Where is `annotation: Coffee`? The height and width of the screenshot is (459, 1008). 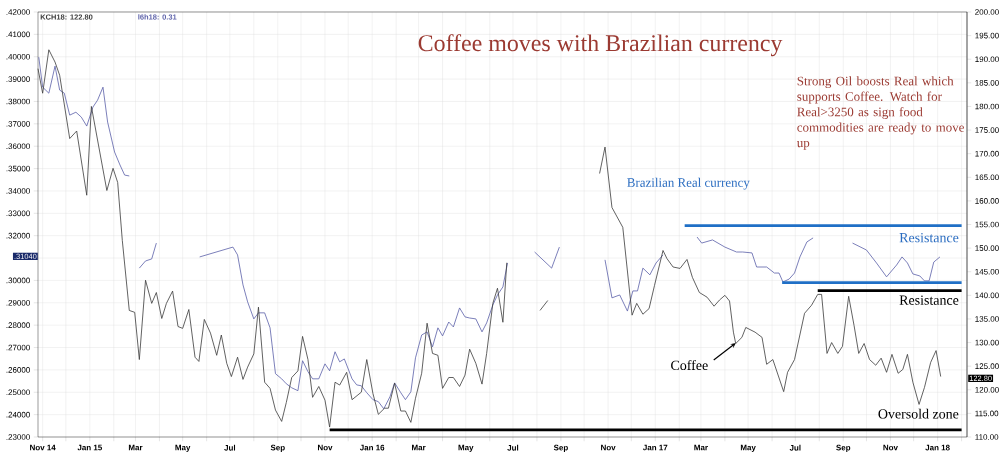
annotation: Coffee is located at coordinates (689, 365).